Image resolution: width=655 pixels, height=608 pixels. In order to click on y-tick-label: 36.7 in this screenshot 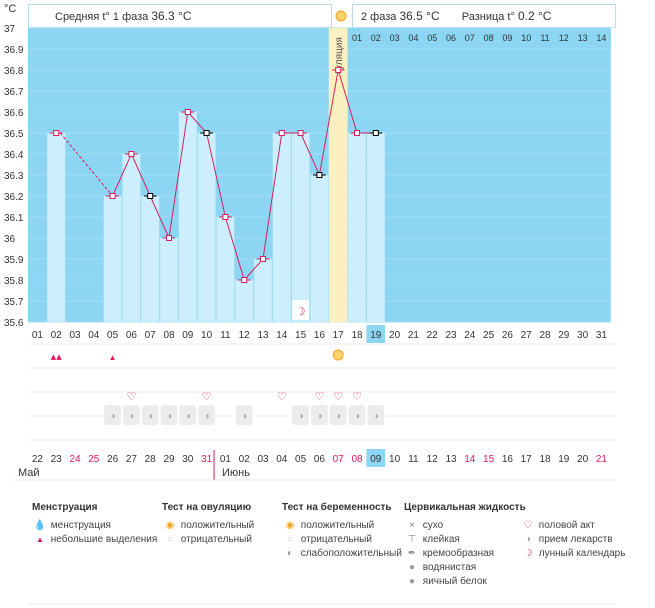, I will do `click(14, 92)`.